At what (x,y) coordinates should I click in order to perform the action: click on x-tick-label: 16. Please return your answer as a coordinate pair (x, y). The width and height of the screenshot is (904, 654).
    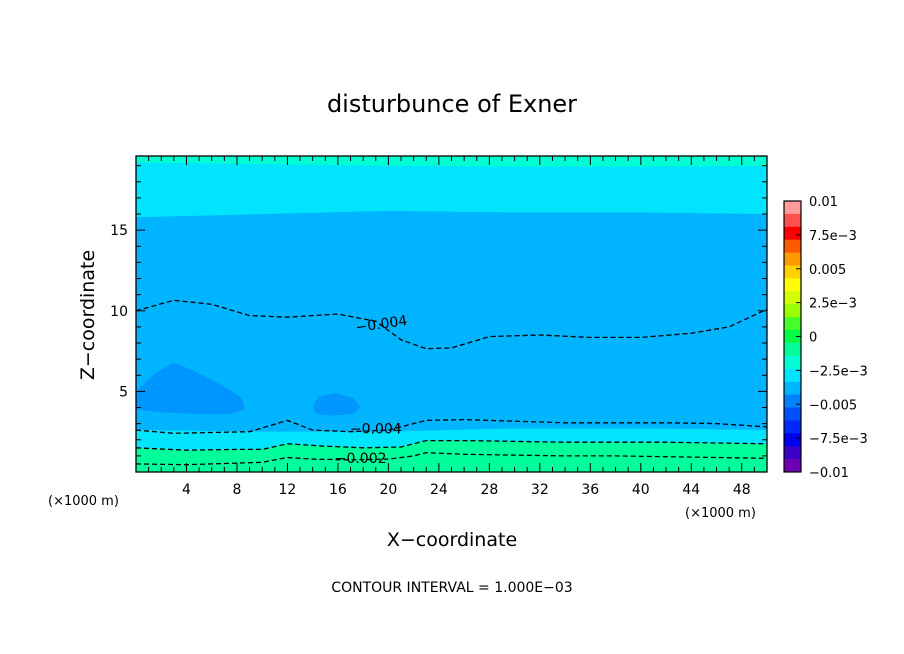
    Looking at the image, I should click on (338, 490).